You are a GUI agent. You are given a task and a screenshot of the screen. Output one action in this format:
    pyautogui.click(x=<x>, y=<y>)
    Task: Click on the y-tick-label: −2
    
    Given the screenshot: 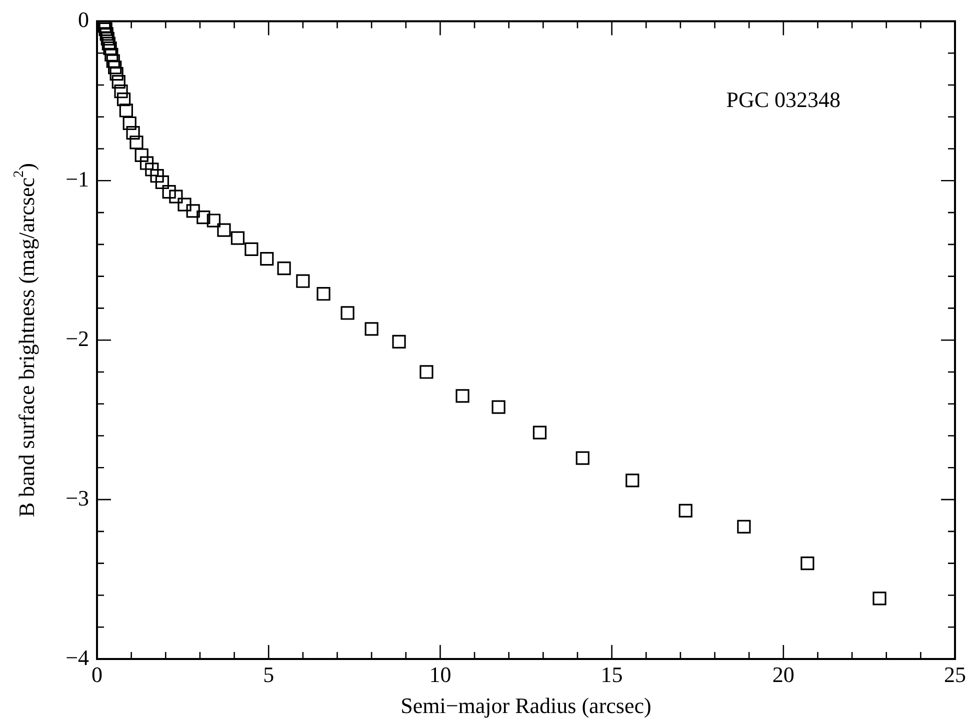 What is the action you would take?
    pyautogui.click(x=77, y=338)
    